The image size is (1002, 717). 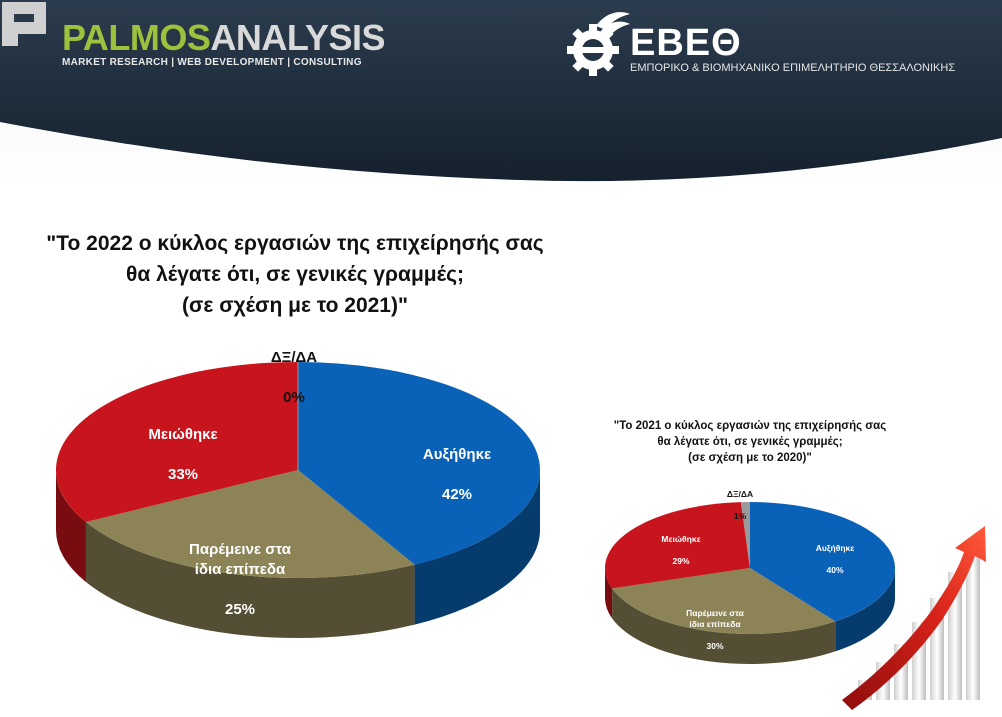 I want to click on label-increase-2021: Αυξήθηκε 40%, so click(x=835, y=559).